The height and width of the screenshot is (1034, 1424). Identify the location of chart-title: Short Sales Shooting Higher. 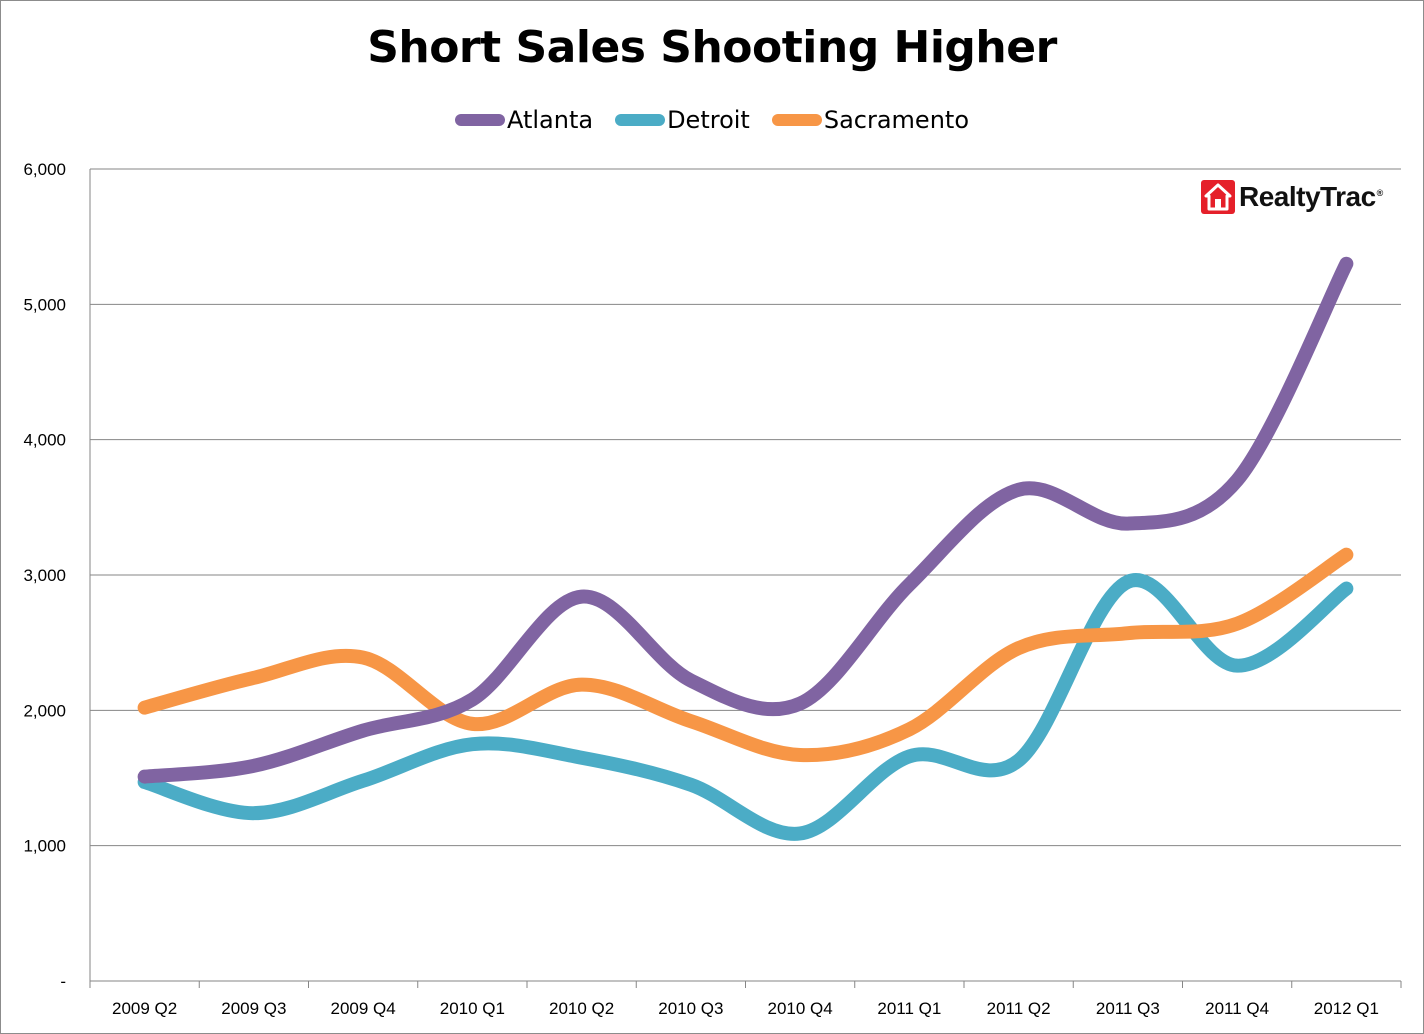
(712, 47).